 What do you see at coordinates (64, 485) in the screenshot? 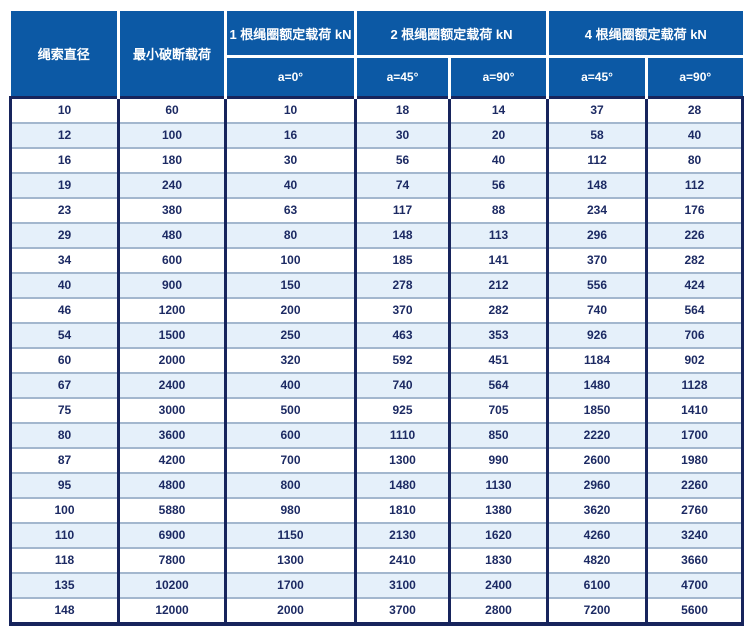
I see `table-cell: 95` at bounding box center [64, 485].